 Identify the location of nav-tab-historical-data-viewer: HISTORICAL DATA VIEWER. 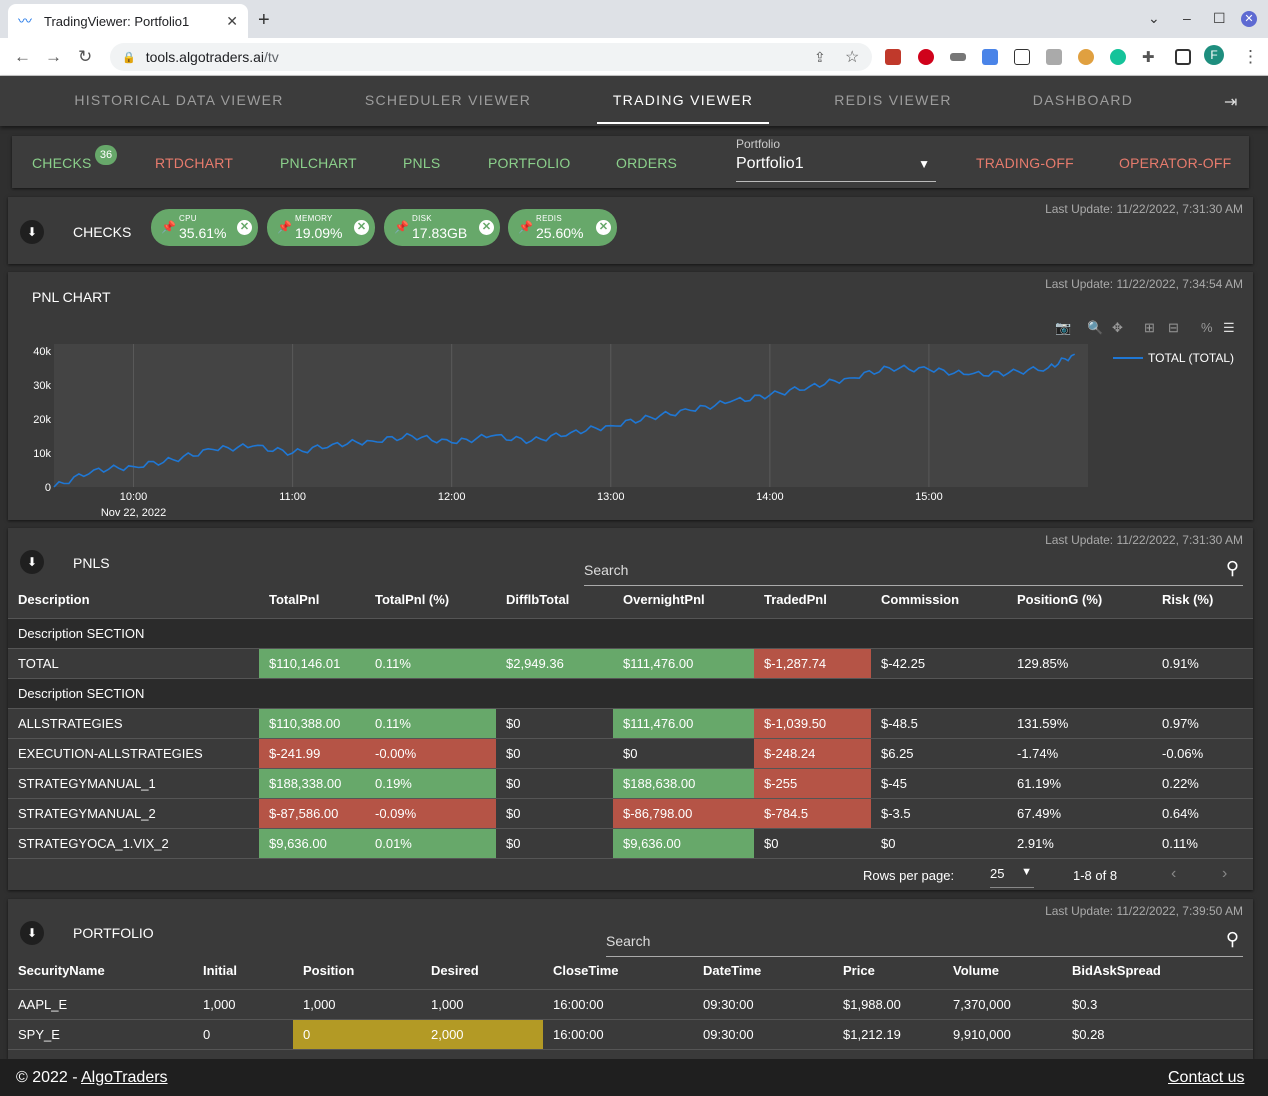
(179, 100).